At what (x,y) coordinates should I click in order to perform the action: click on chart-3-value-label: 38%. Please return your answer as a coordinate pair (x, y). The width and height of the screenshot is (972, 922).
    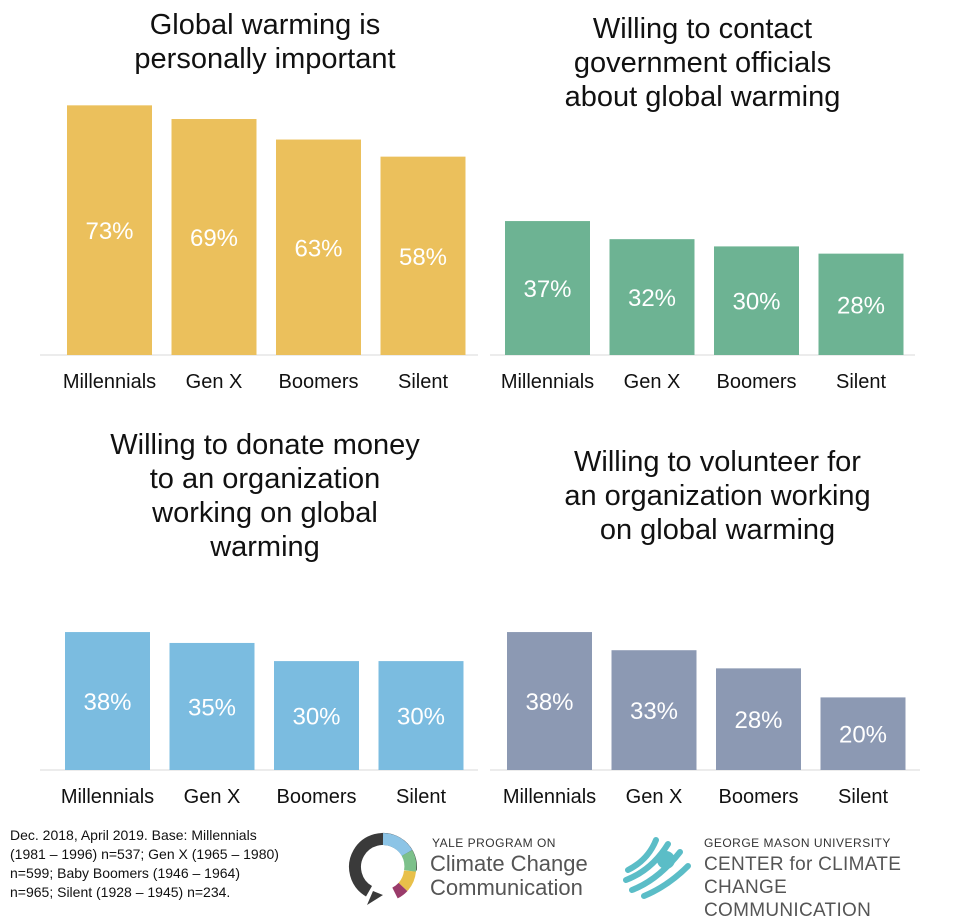
    Looking at the image, I should click on (107, 702).